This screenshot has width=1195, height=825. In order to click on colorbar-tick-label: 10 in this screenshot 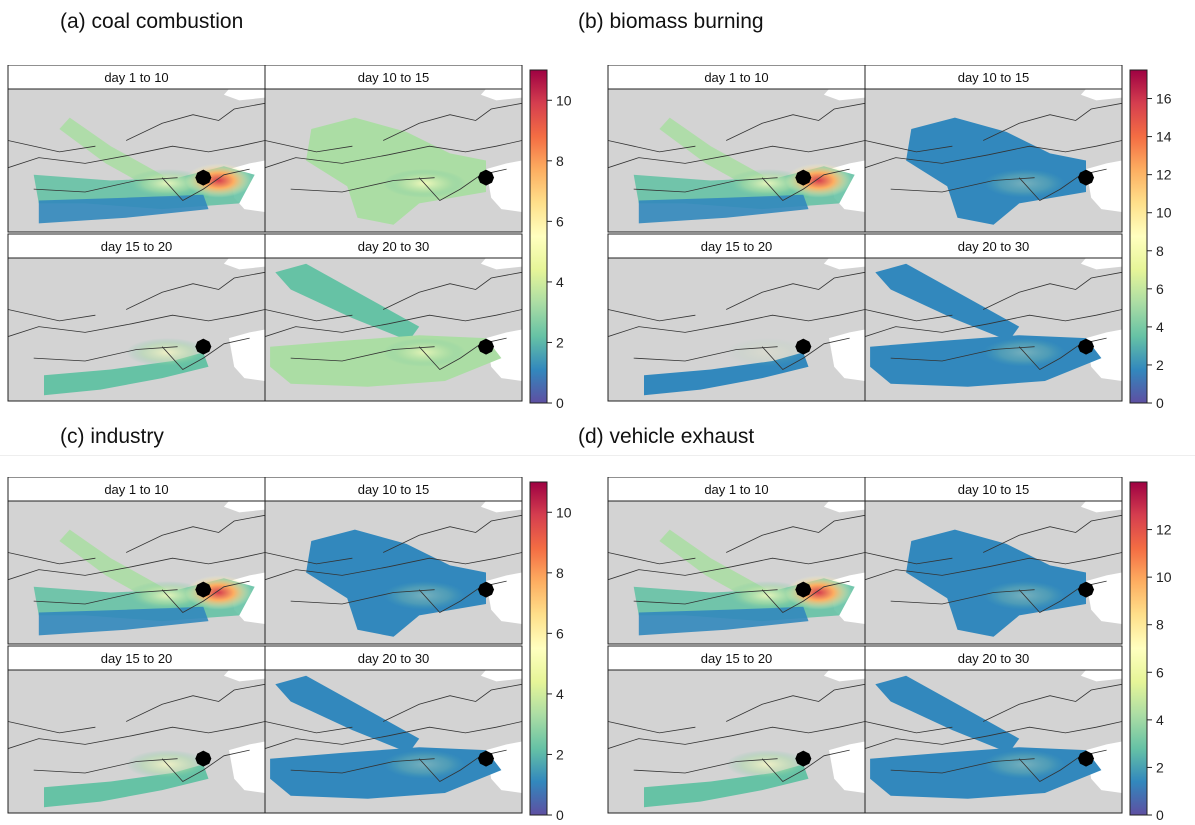, I will do `click(564, 100)`.